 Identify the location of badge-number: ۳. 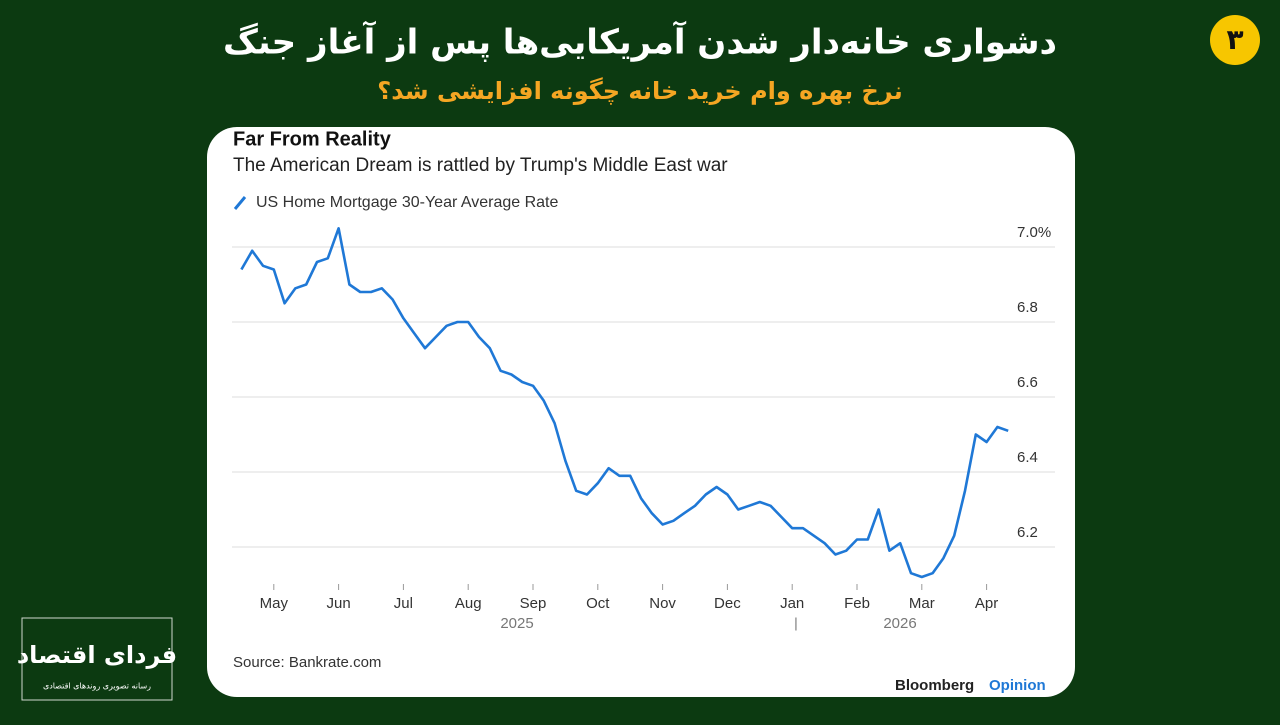
(1234, 39).